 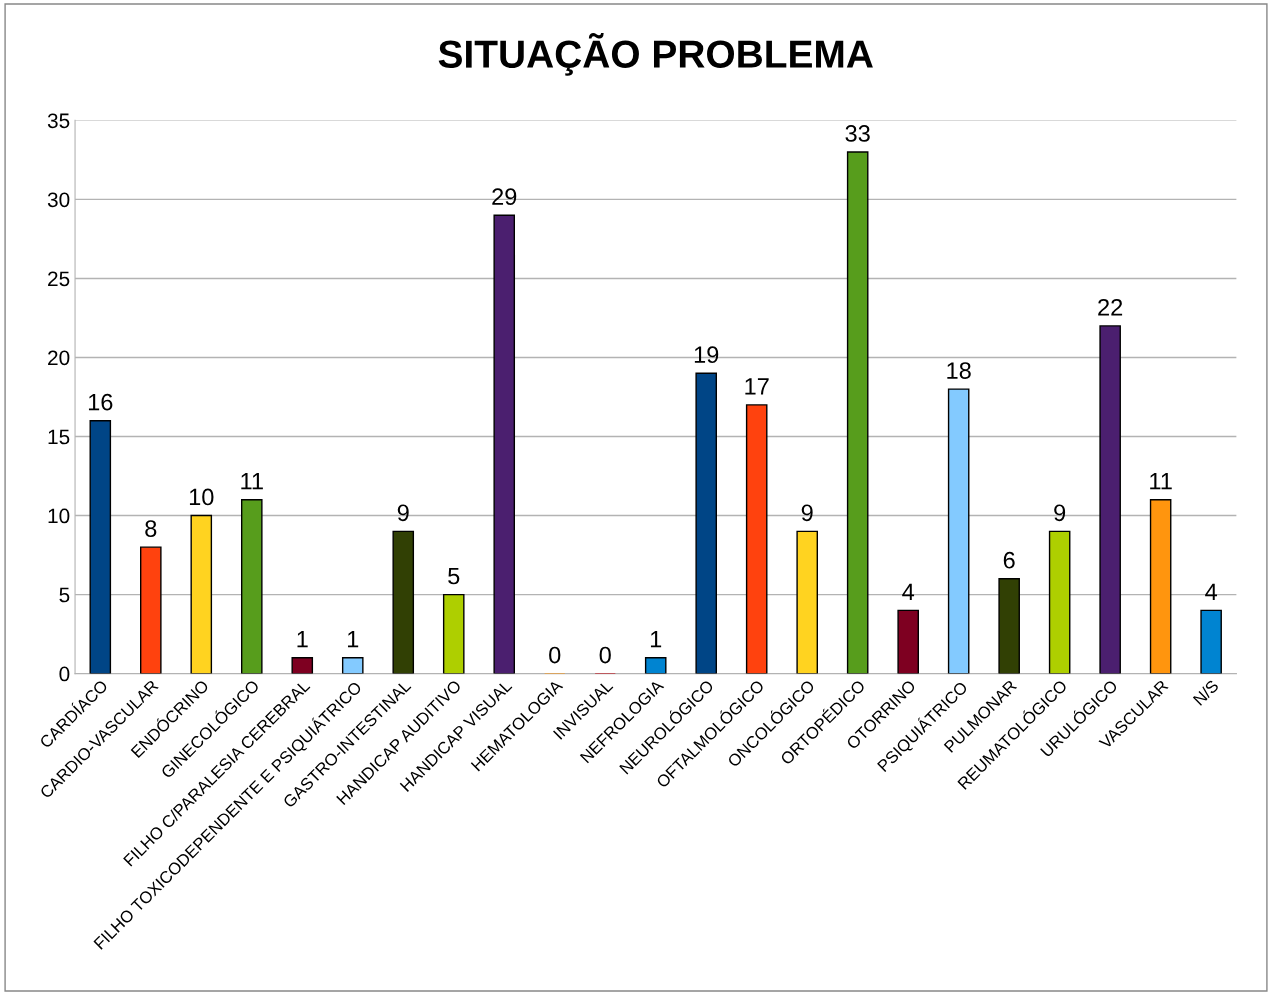 I want to click on y-tick-label: 30, so click(x=58, y=200).